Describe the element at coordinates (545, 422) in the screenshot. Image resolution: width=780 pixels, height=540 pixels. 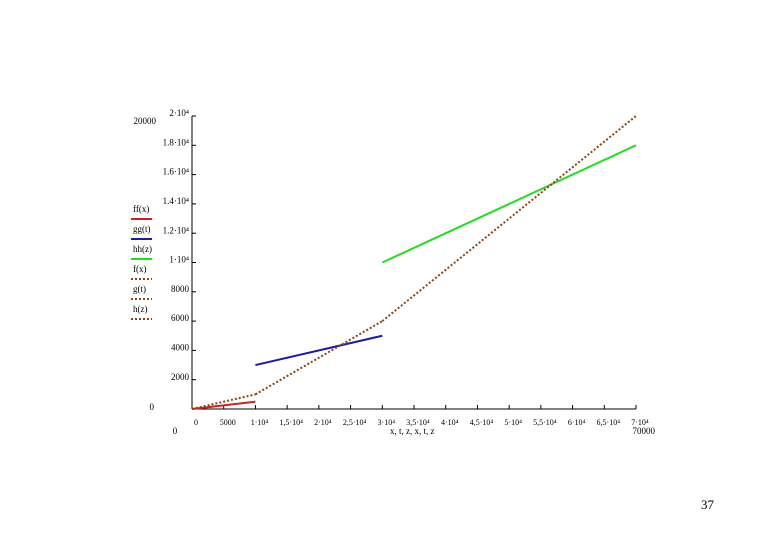
I see `x-tick-label: 5,5·10⁴` at that location.